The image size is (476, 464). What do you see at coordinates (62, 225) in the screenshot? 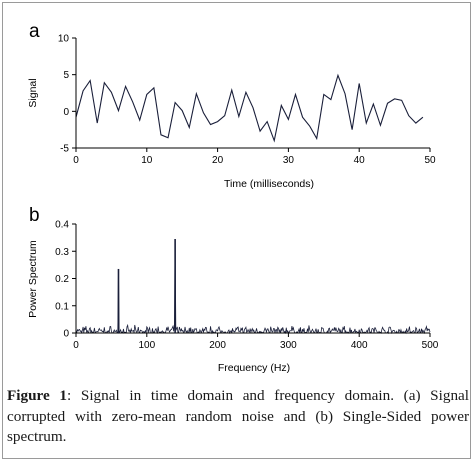
I see `b-y-tick-label: 0.4` at bounding box center [62, 225].